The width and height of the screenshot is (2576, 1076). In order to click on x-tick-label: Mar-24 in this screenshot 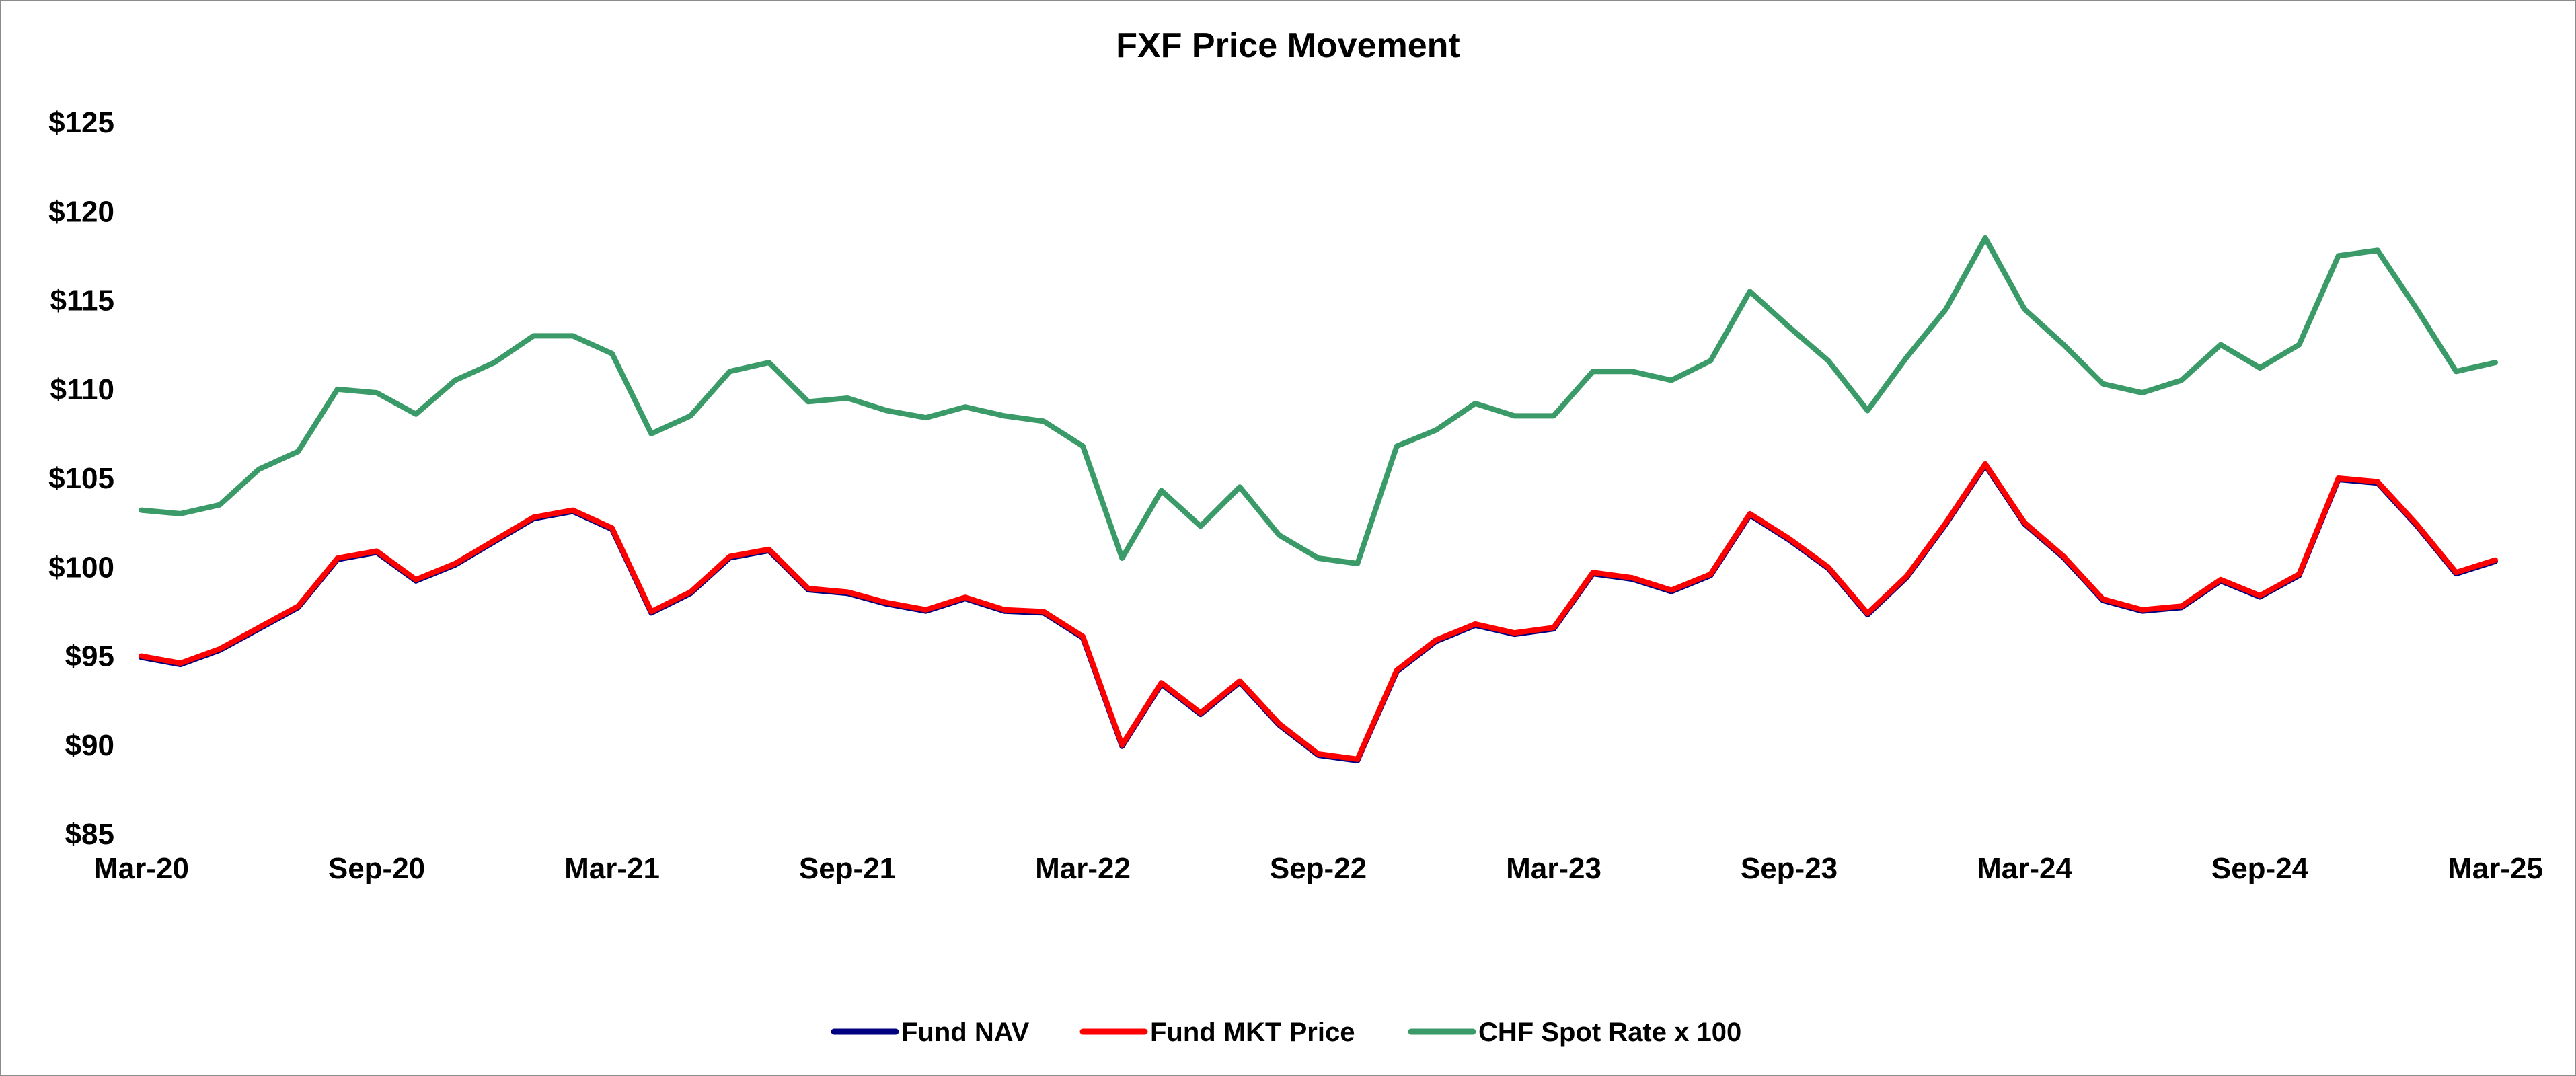, I will do `click(2024, 868)`.